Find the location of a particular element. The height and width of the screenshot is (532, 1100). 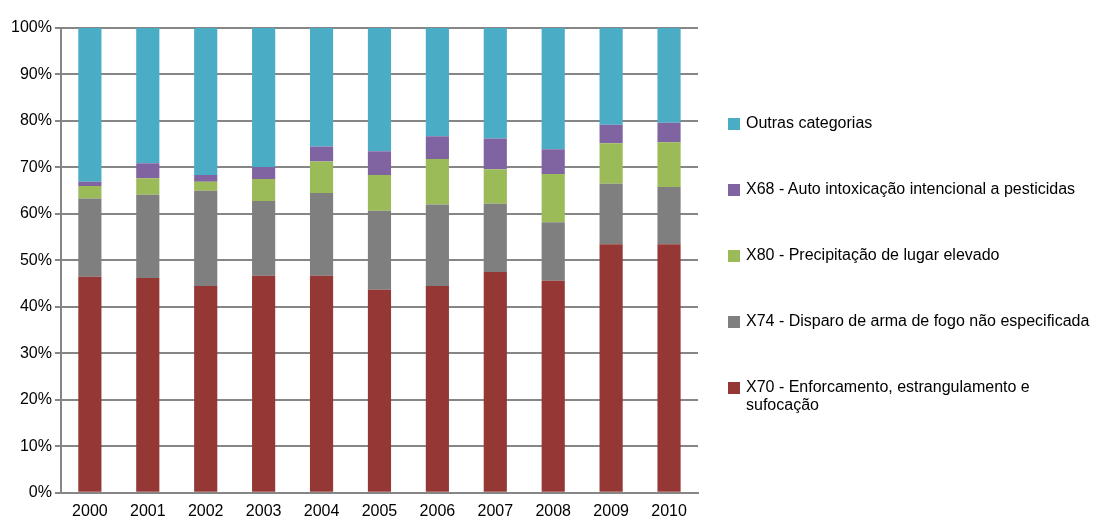

x-tick-label: 2001 is located at coordinates (148, 510).